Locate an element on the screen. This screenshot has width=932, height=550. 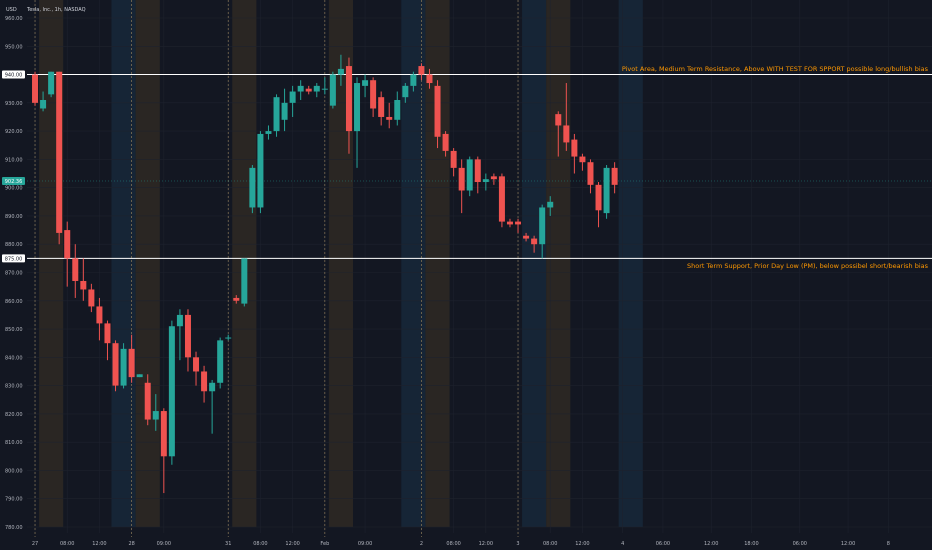
x-tick-label: 31 is located at coordinates (228, 544).